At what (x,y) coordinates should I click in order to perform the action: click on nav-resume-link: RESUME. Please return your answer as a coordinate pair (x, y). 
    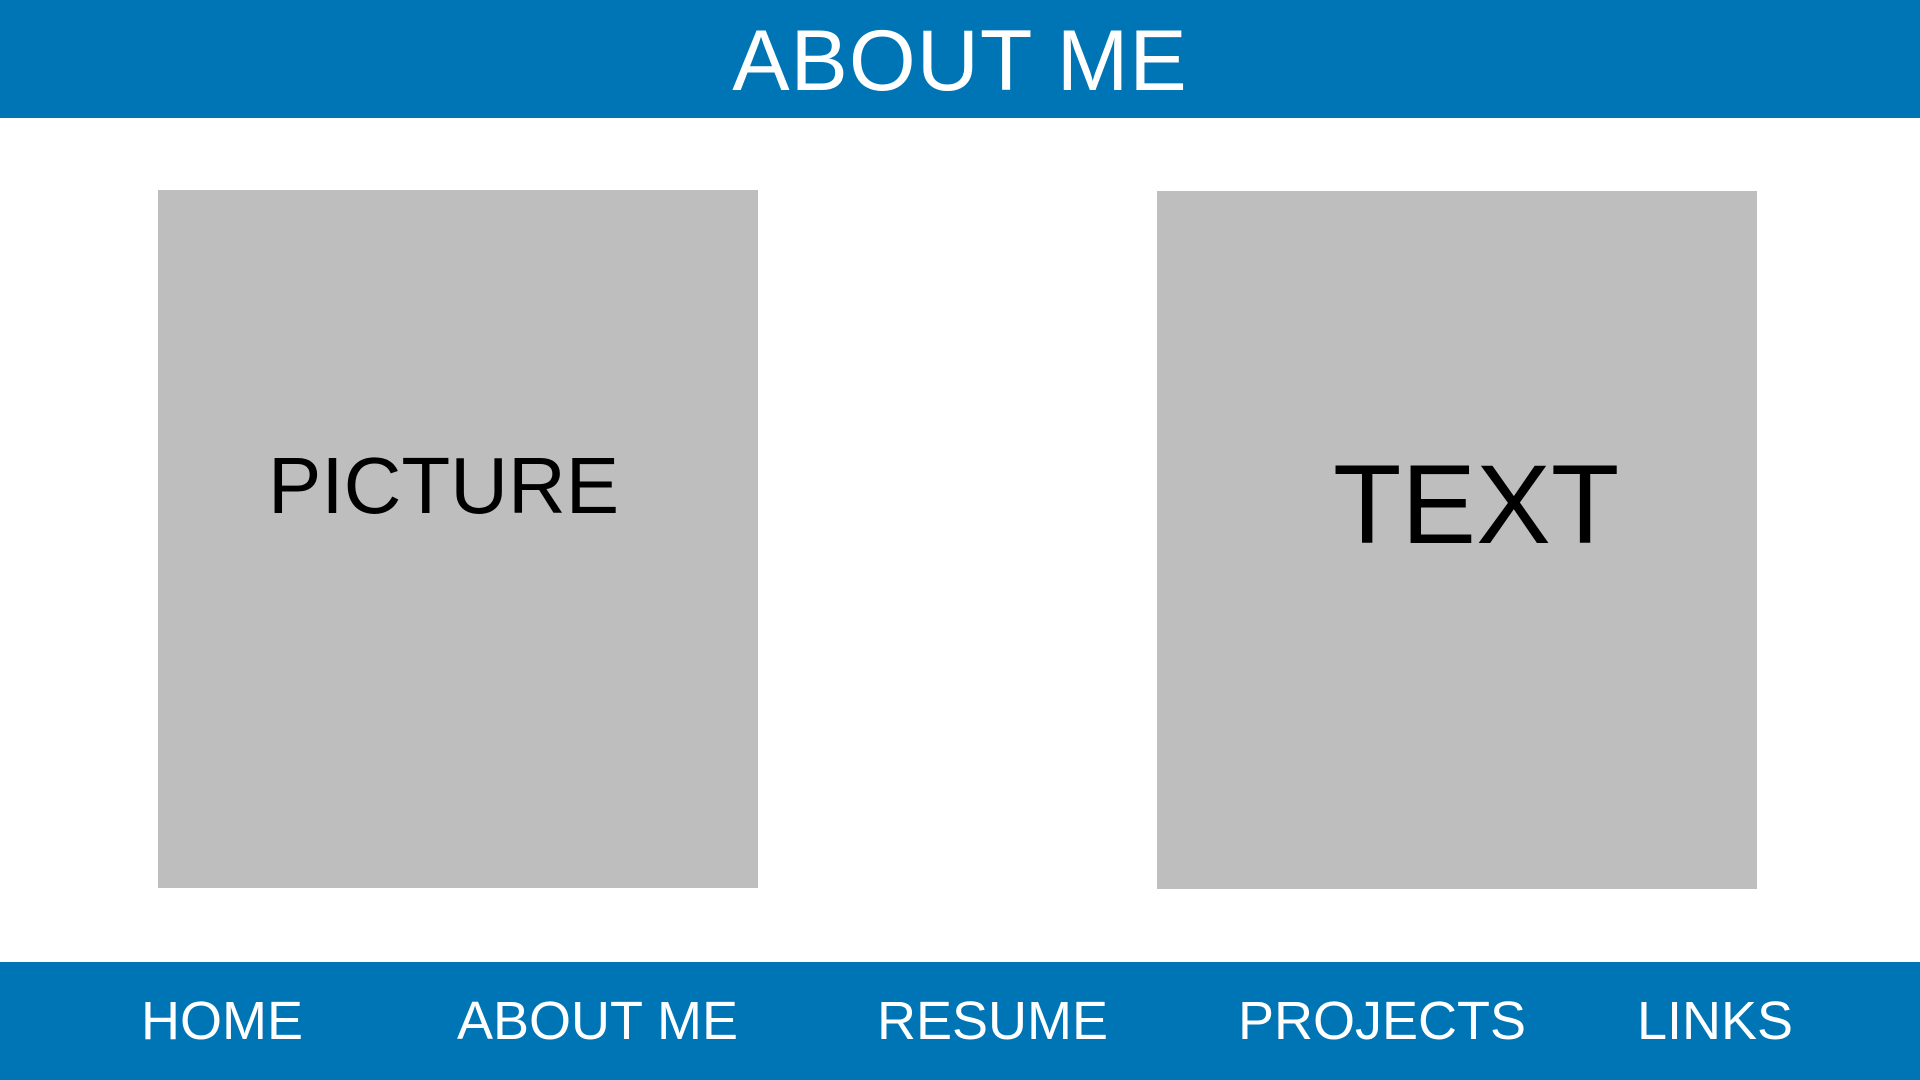
    Looking at the image, I should click on (993, 1021).